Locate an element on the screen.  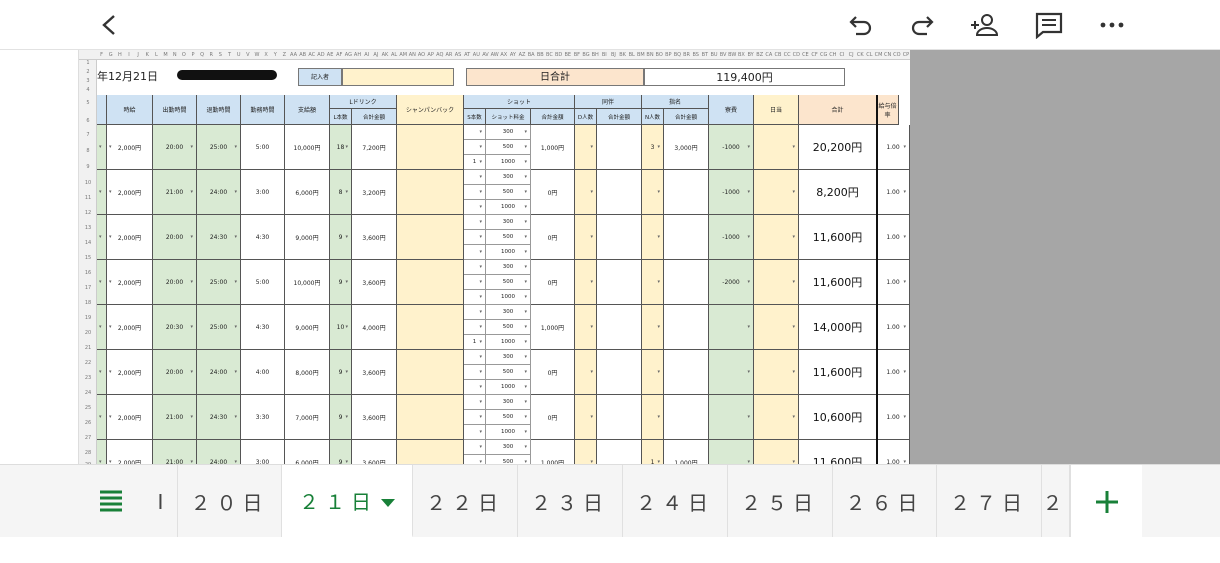
cell-l_total: 4,000円 is located at coordinates (374, 327).